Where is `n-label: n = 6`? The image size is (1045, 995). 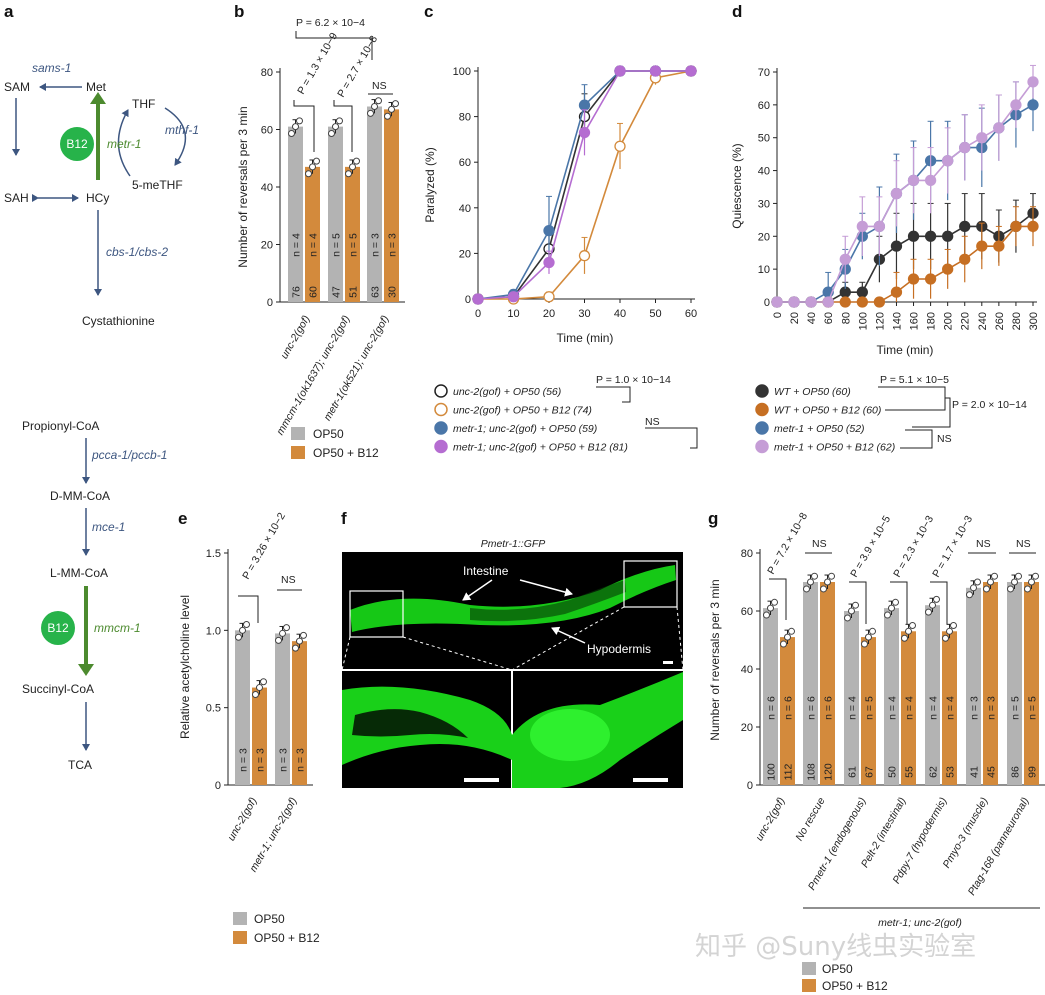
n-label: n = 6 is located at coordinates (772, 708).